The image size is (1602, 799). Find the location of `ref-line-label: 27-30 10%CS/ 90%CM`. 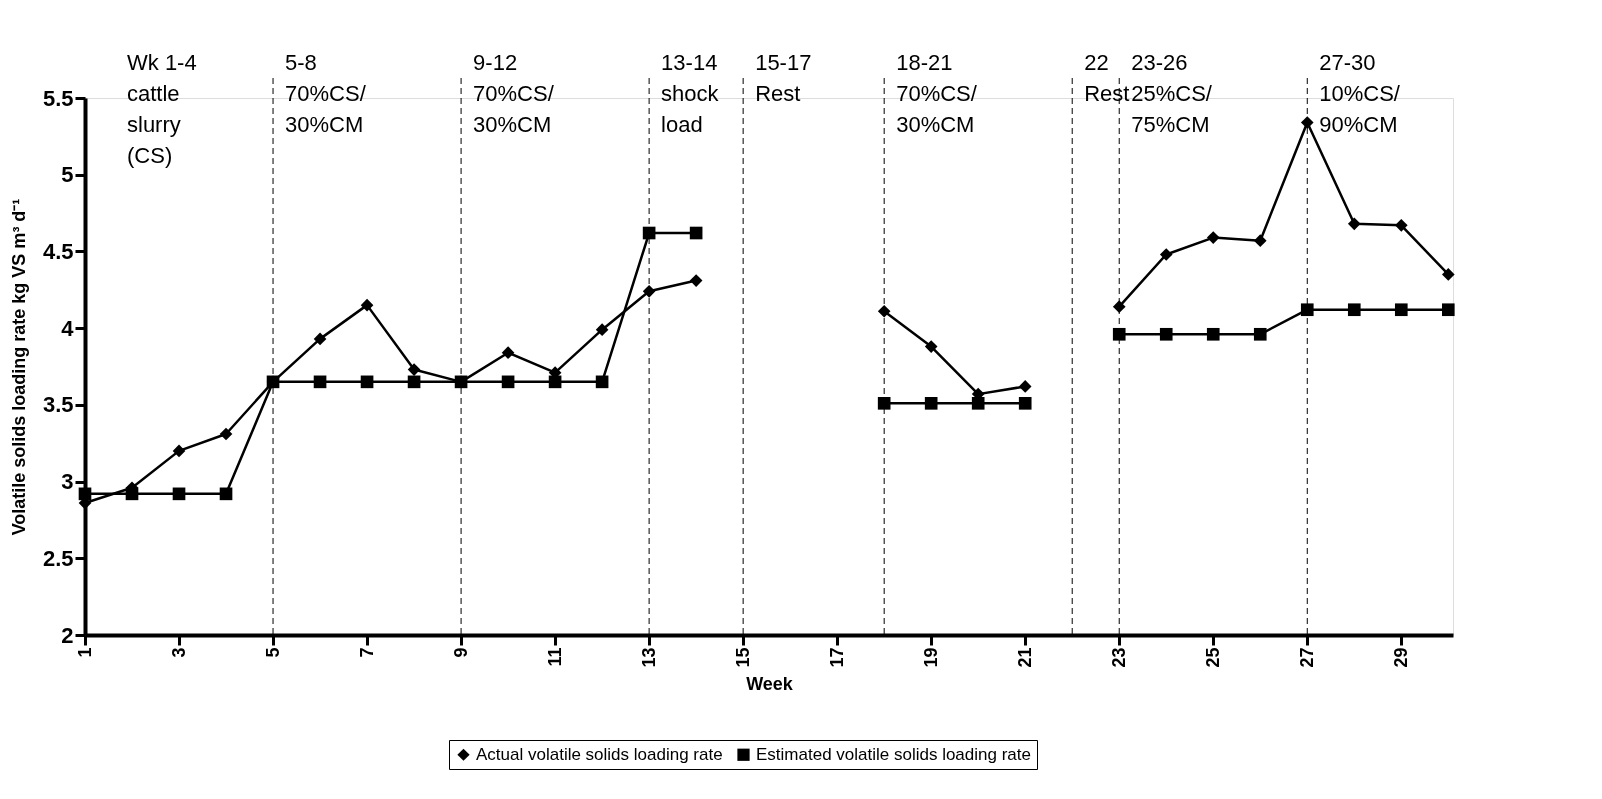

ref-line-label: 27-30 10%CS/ 90%CM is located at coordinates (1360, 93).